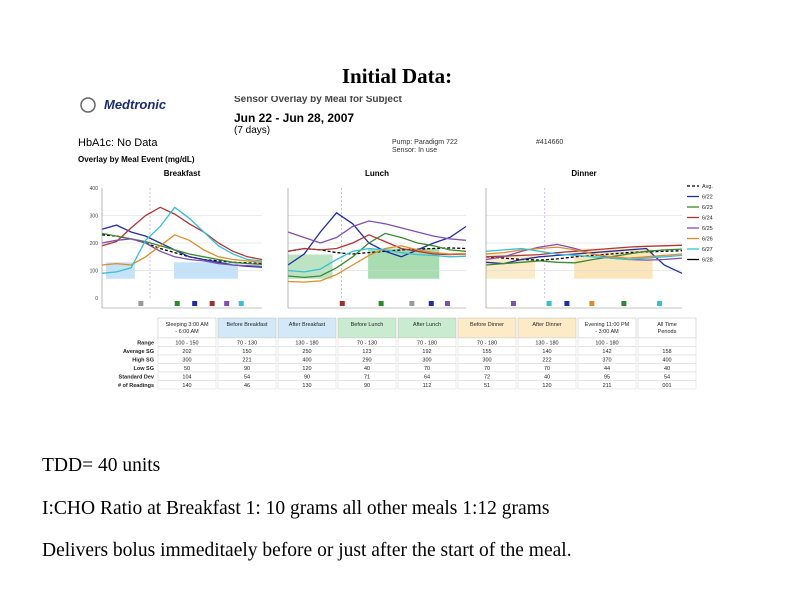 Image resolution: width=794 pixels, height=595 pixels. What do you see at coordinates (606, 344) in the screenshot?
I see `table-cell-value: 100 - 180` at bounding box center [606, 344].